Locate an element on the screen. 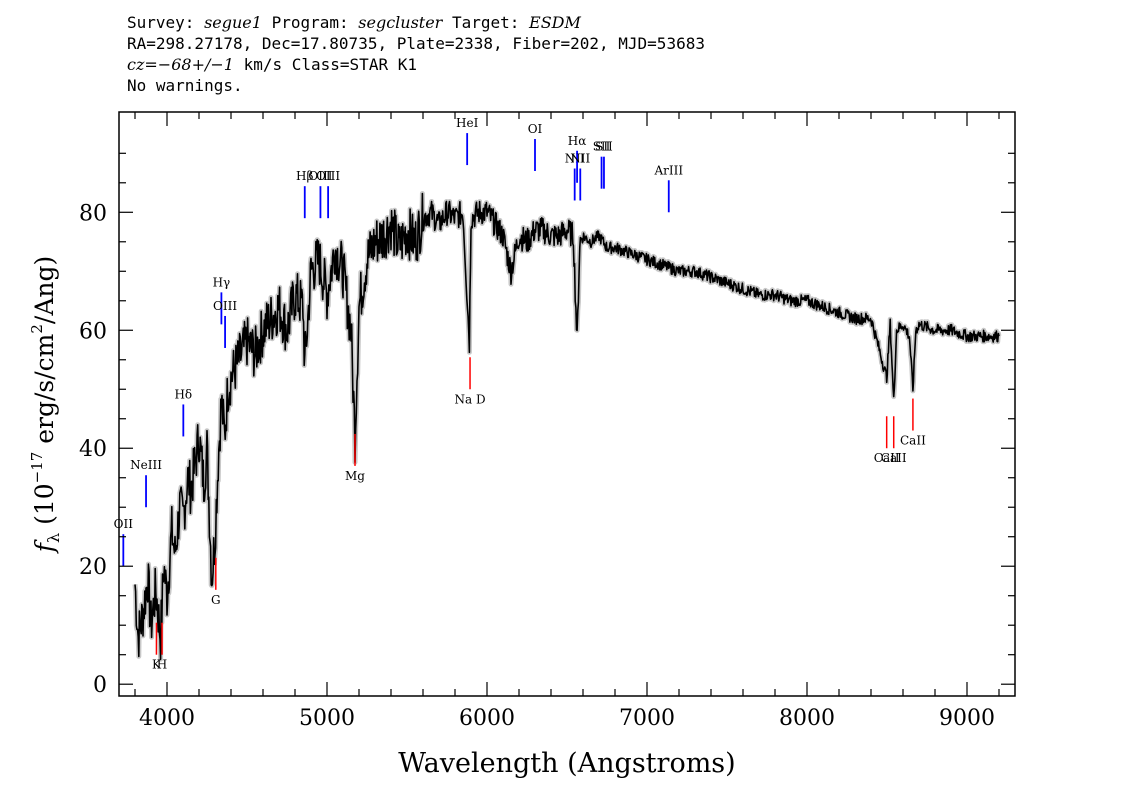 This screenshot has height=810, width=1134. target-label: Target: is located at coordinates (486, 22).